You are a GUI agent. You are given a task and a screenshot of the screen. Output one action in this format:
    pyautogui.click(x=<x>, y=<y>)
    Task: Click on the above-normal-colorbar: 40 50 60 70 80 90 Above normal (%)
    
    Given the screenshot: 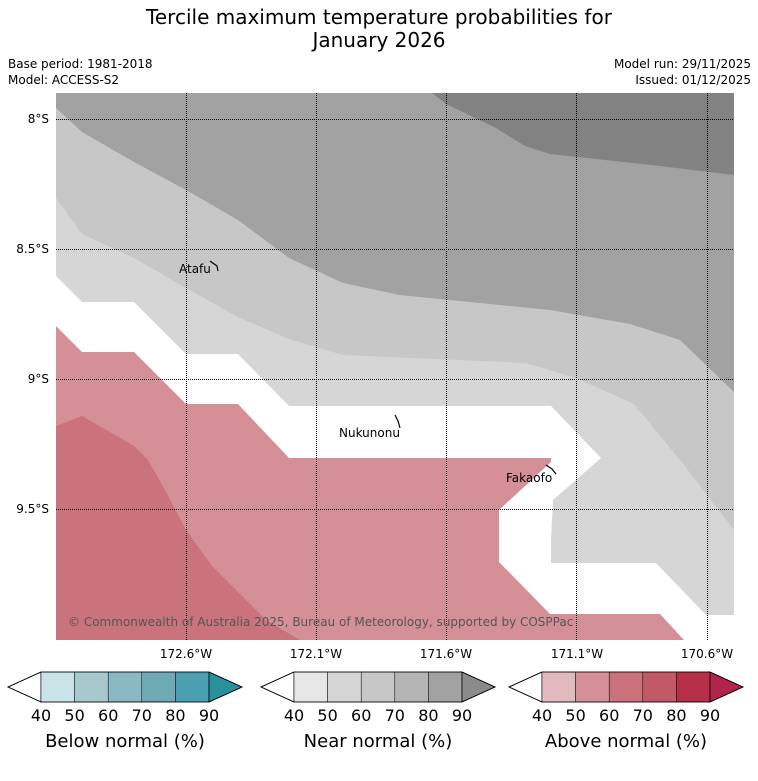 What is the action you would take?
    pyautogui.click(x=626, y=711)
    